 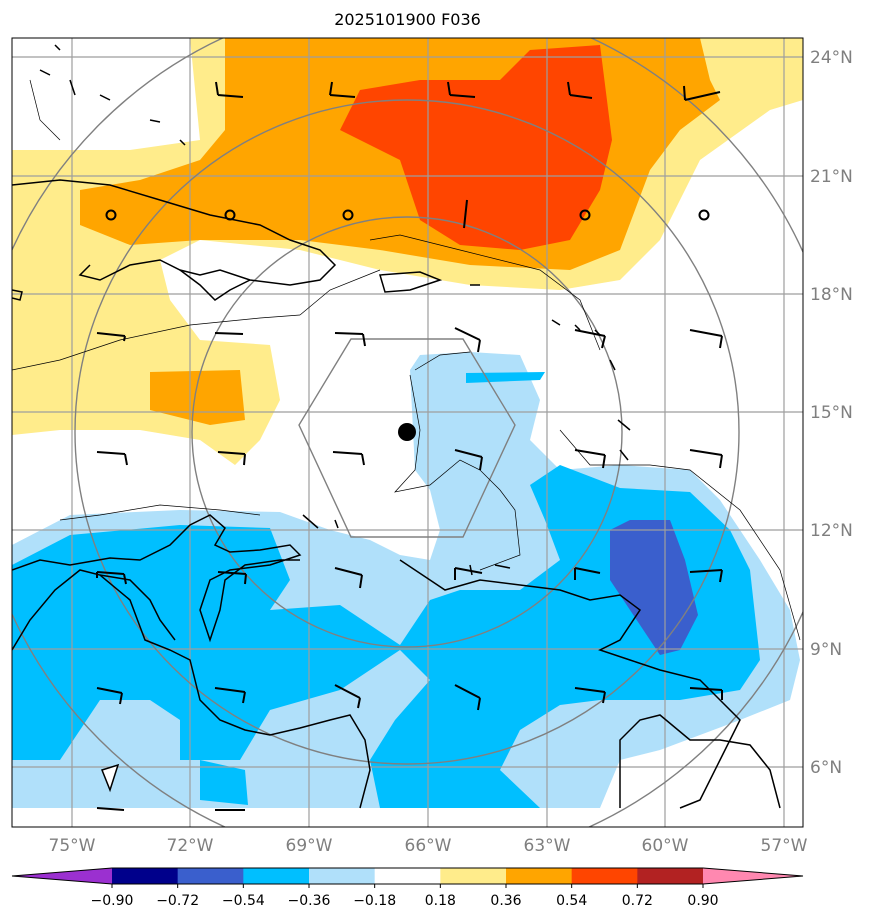 What do you see at coordinates (831, 177) in the screenshot?
I see `lat-label: 21°N` at bounding box center [831, 177].